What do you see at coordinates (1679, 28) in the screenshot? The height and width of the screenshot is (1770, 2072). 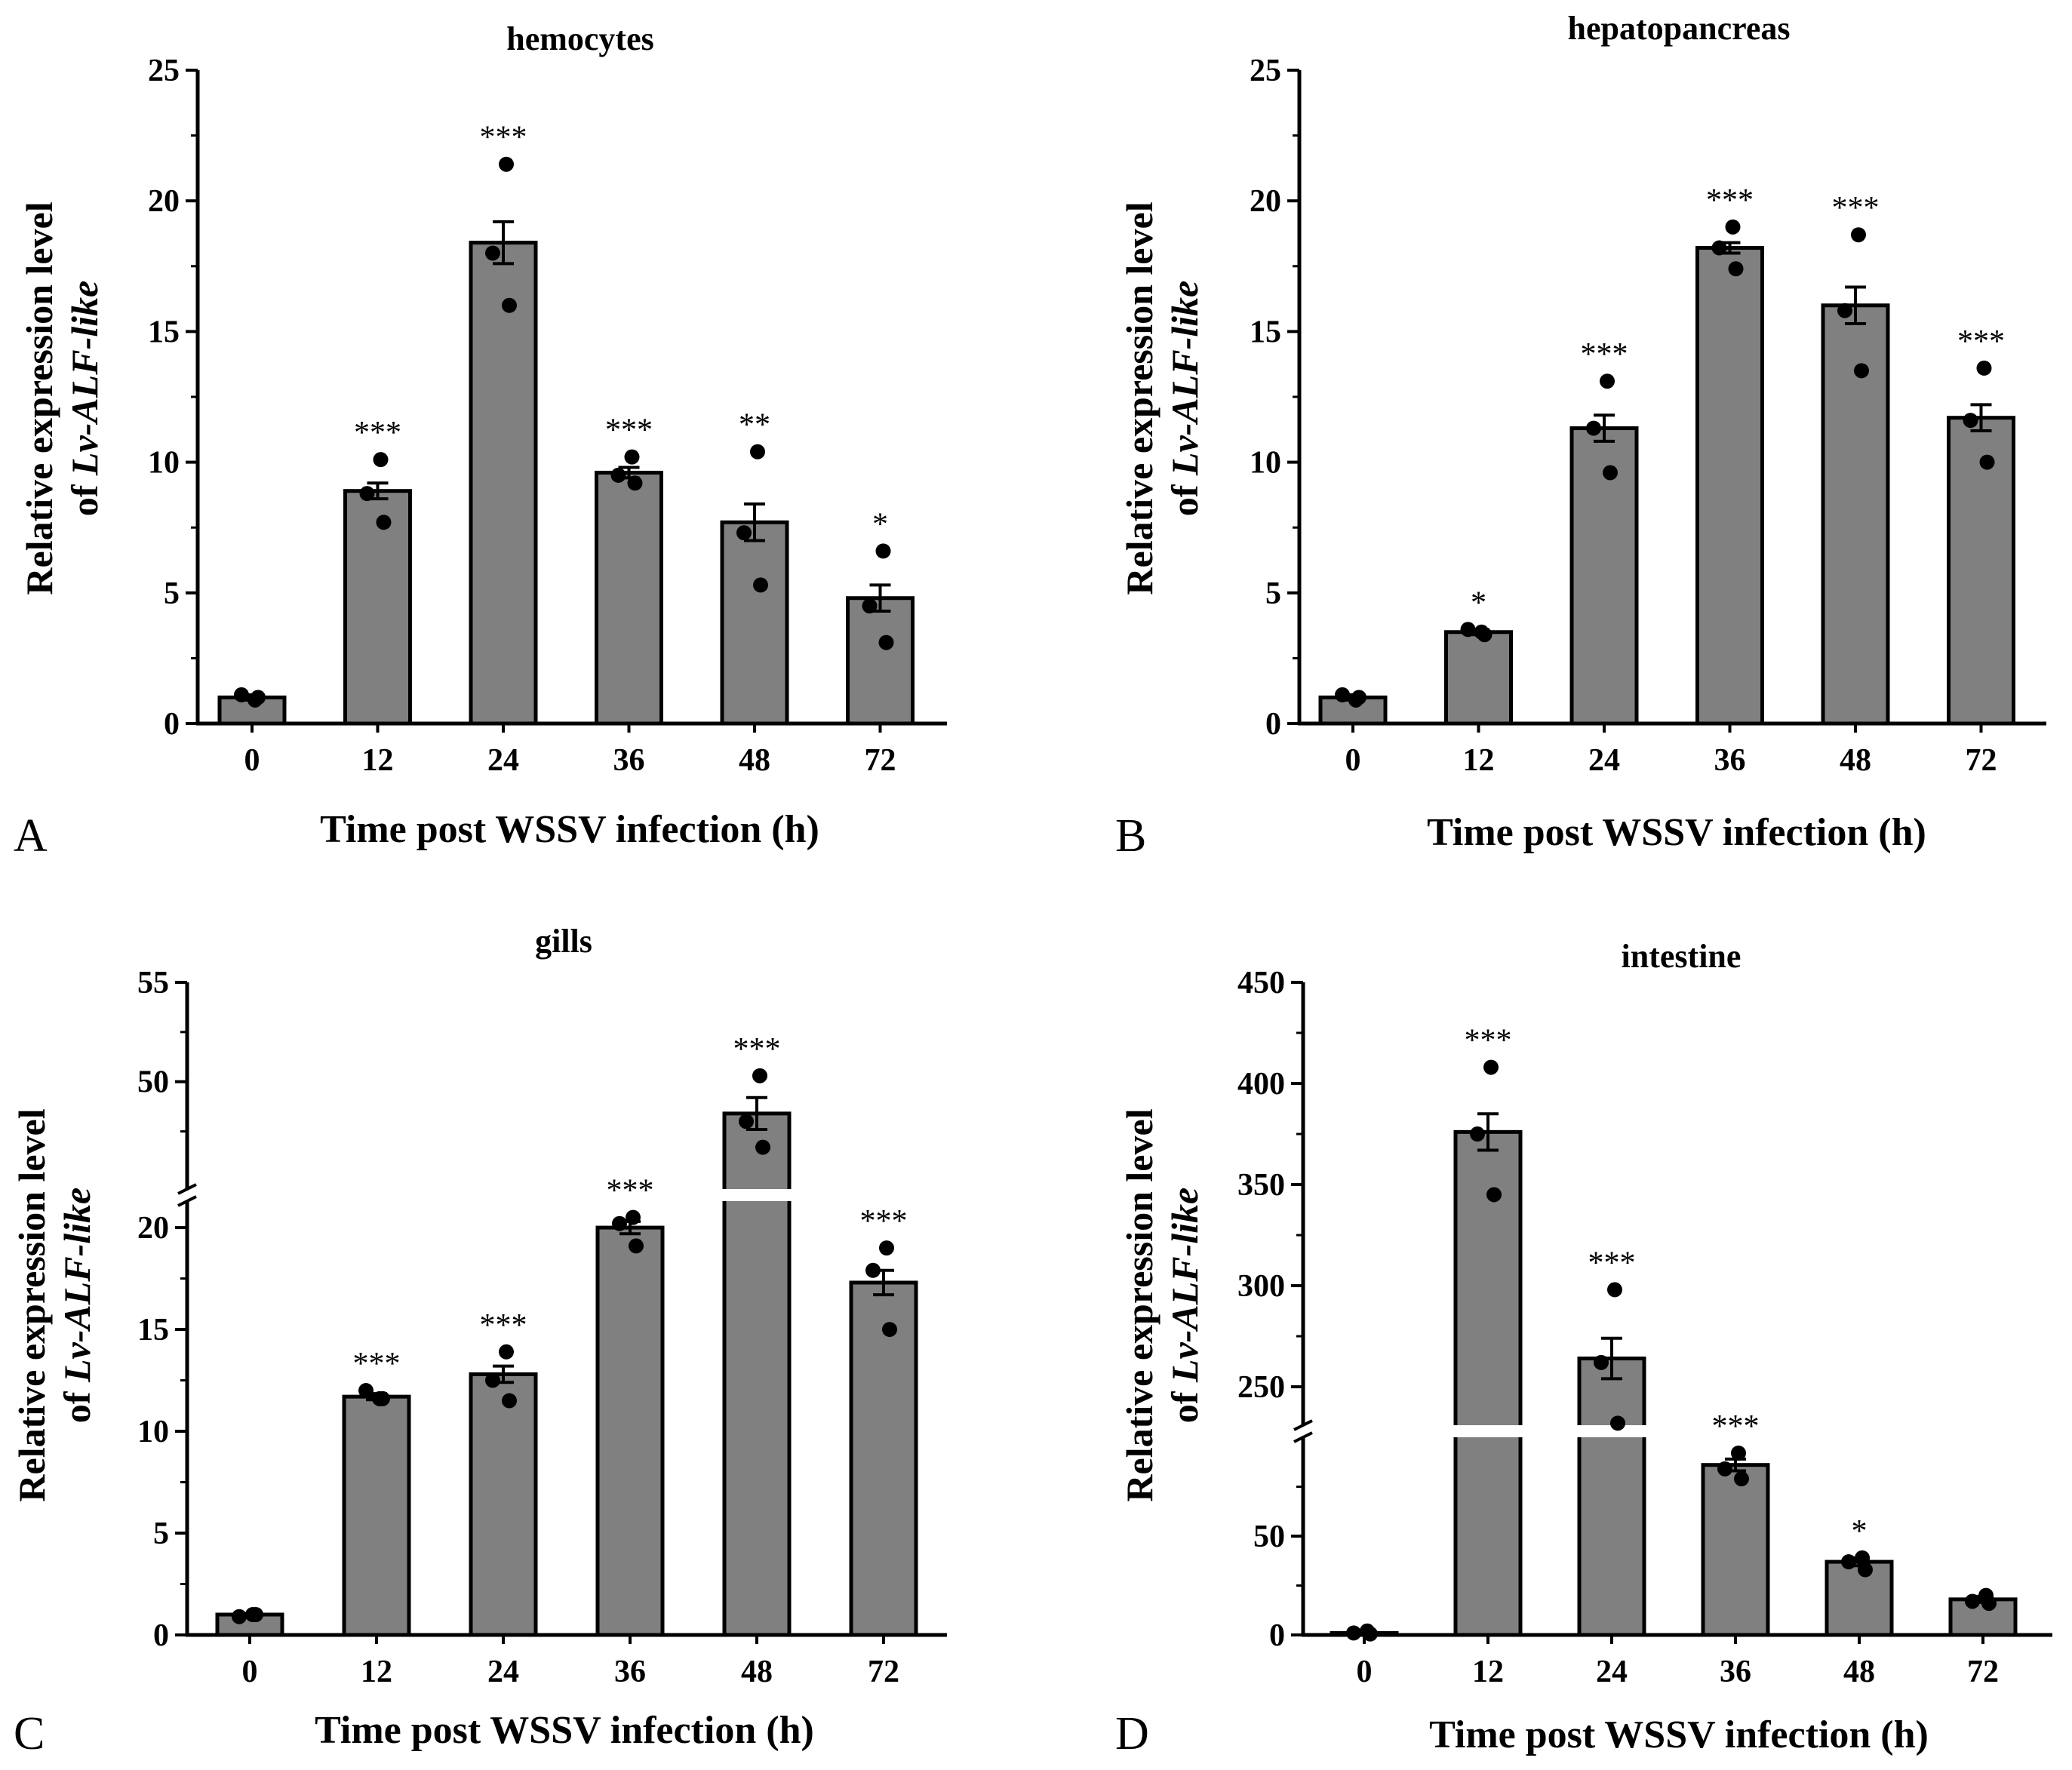 I see `chart-title: hepatopancreas` at bounding box center [1679, 28].